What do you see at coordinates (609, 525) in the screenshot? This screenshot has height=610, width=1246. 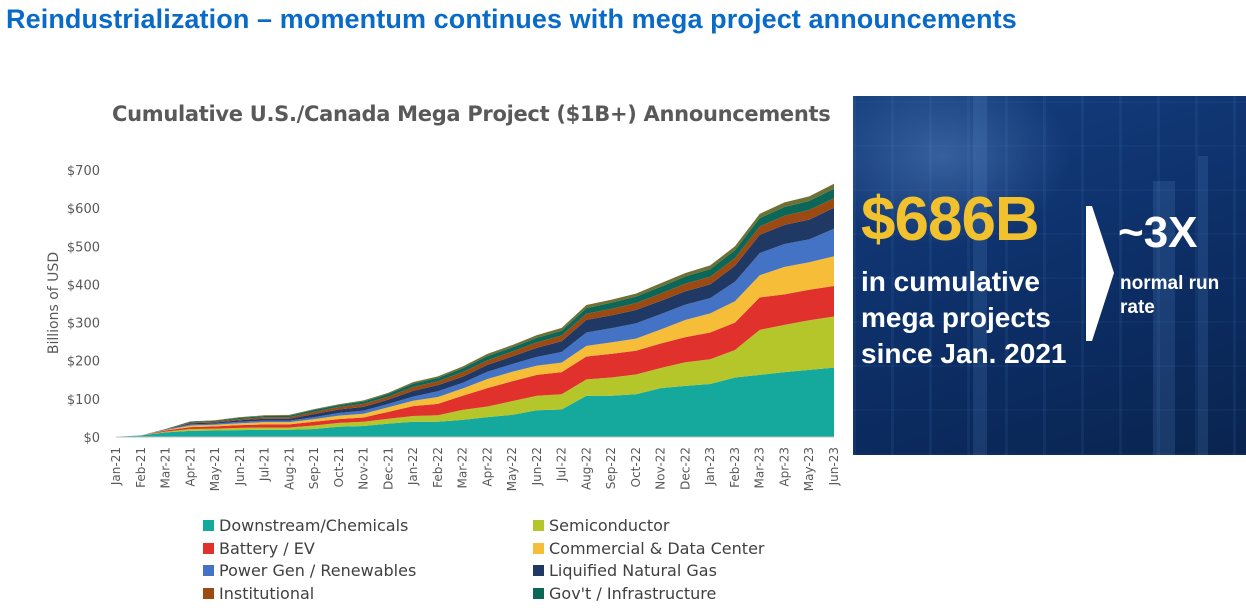 I see `legend-label: Semiconductor` at bounding box center [609, 525].